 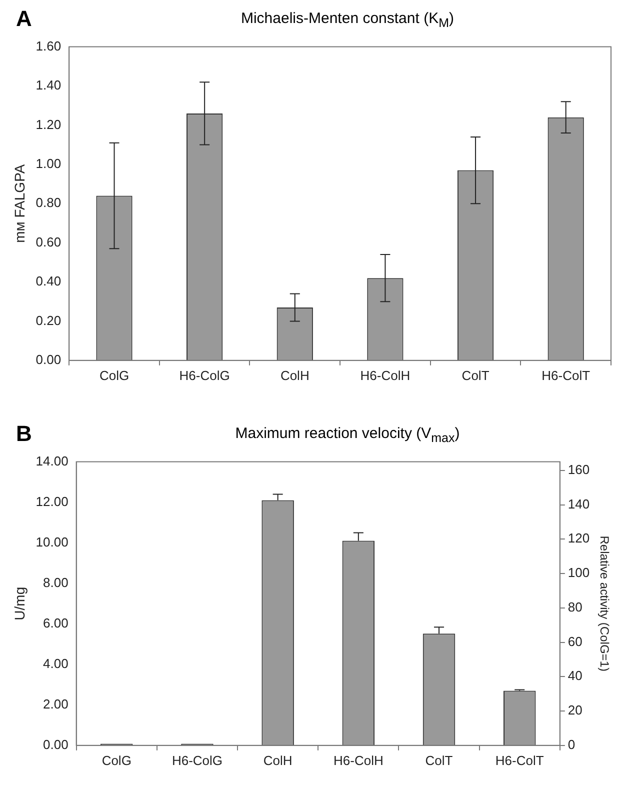 I want to click on y-tick-label: 10.00, so click(x=52, y=542).